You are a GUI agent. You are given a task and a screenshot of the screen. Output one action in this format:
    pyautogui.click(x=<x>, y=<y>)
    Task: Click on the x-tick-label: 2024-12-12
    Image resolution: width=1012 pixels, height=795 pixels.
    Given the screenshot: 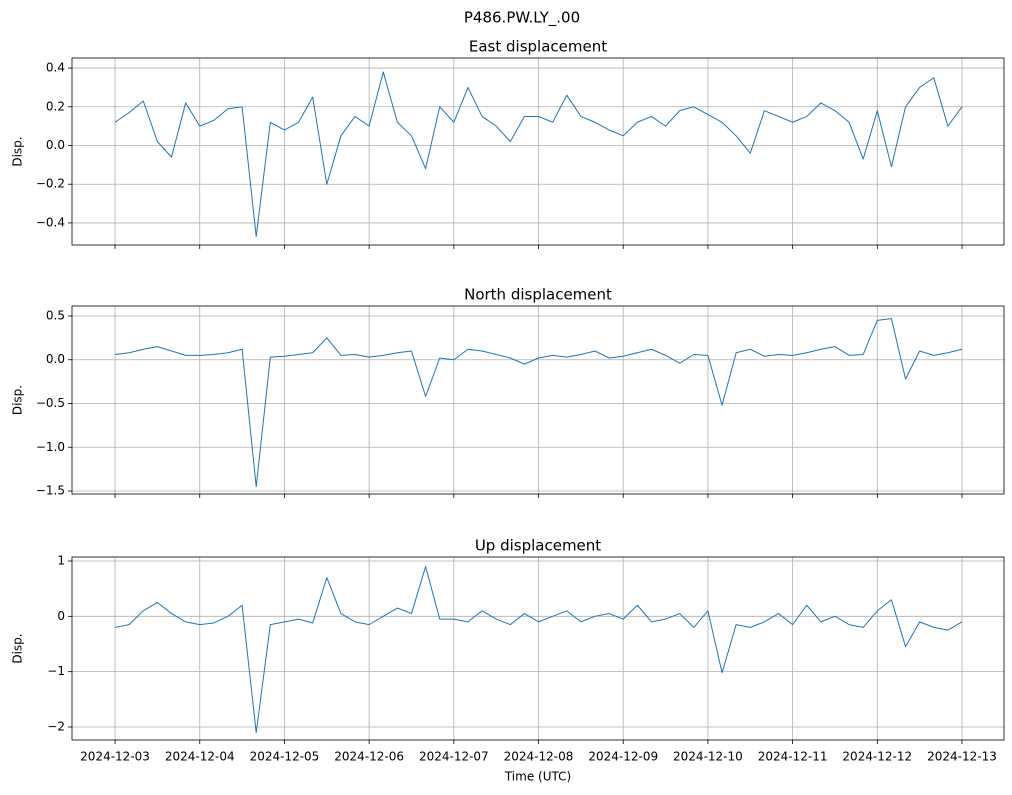 What is the action you would take?
    pyautogui.click(x=877, y=757)
    